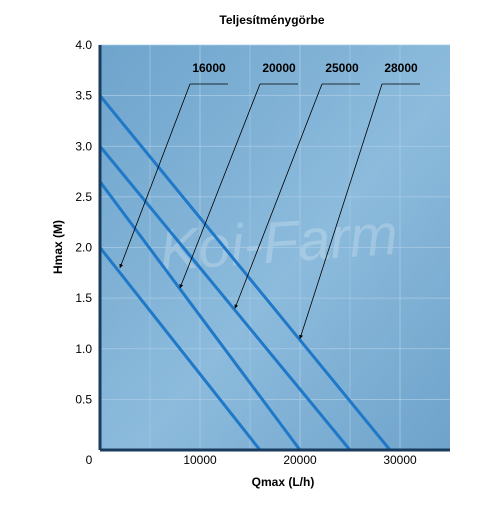  Describe the element at coordinates (83, 349) in the screenshot. I see `y-tick-label: 1.0` at that location.